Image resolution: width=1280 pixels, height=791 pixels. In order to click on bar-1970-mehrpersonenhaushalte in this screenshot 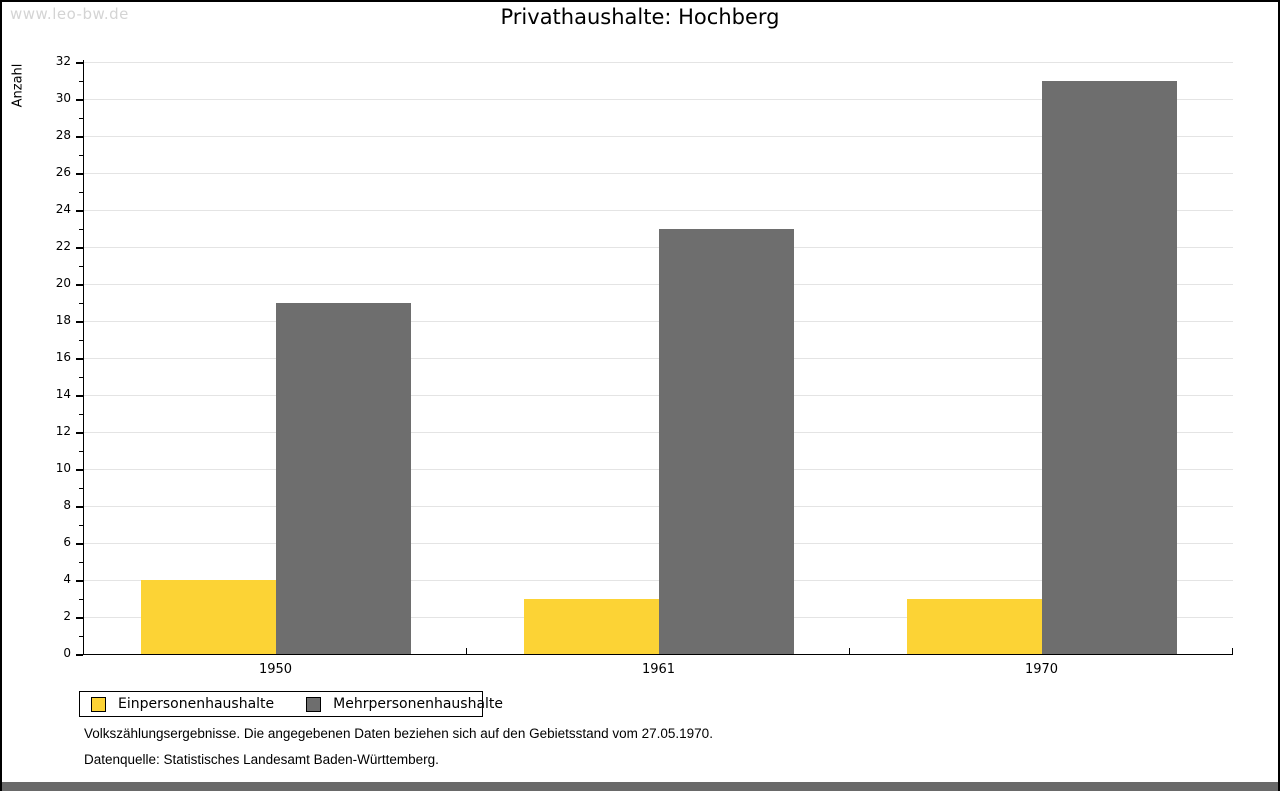, I will do `click(1109, 367)`.